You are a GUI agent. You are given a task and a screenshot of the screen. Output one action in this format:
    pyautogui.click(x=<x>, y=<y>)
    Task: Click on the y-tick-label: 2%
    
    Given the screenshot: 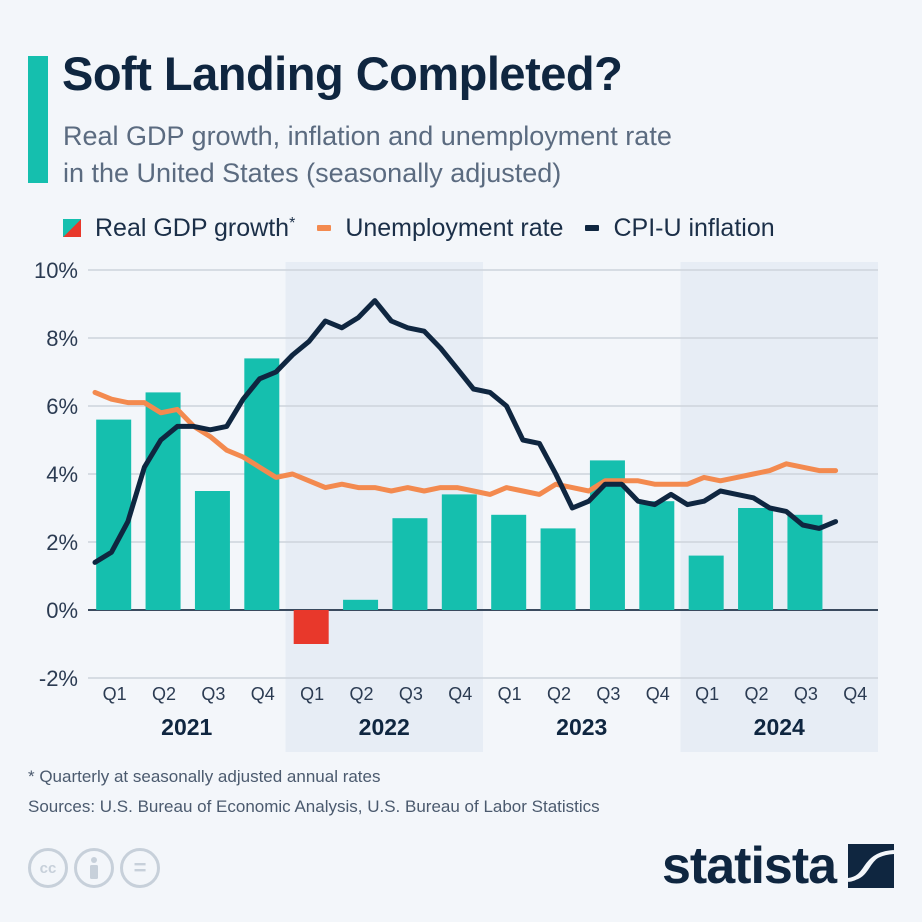 What is the action you would take?
    pyautogui.click(x=62, y=542)
    